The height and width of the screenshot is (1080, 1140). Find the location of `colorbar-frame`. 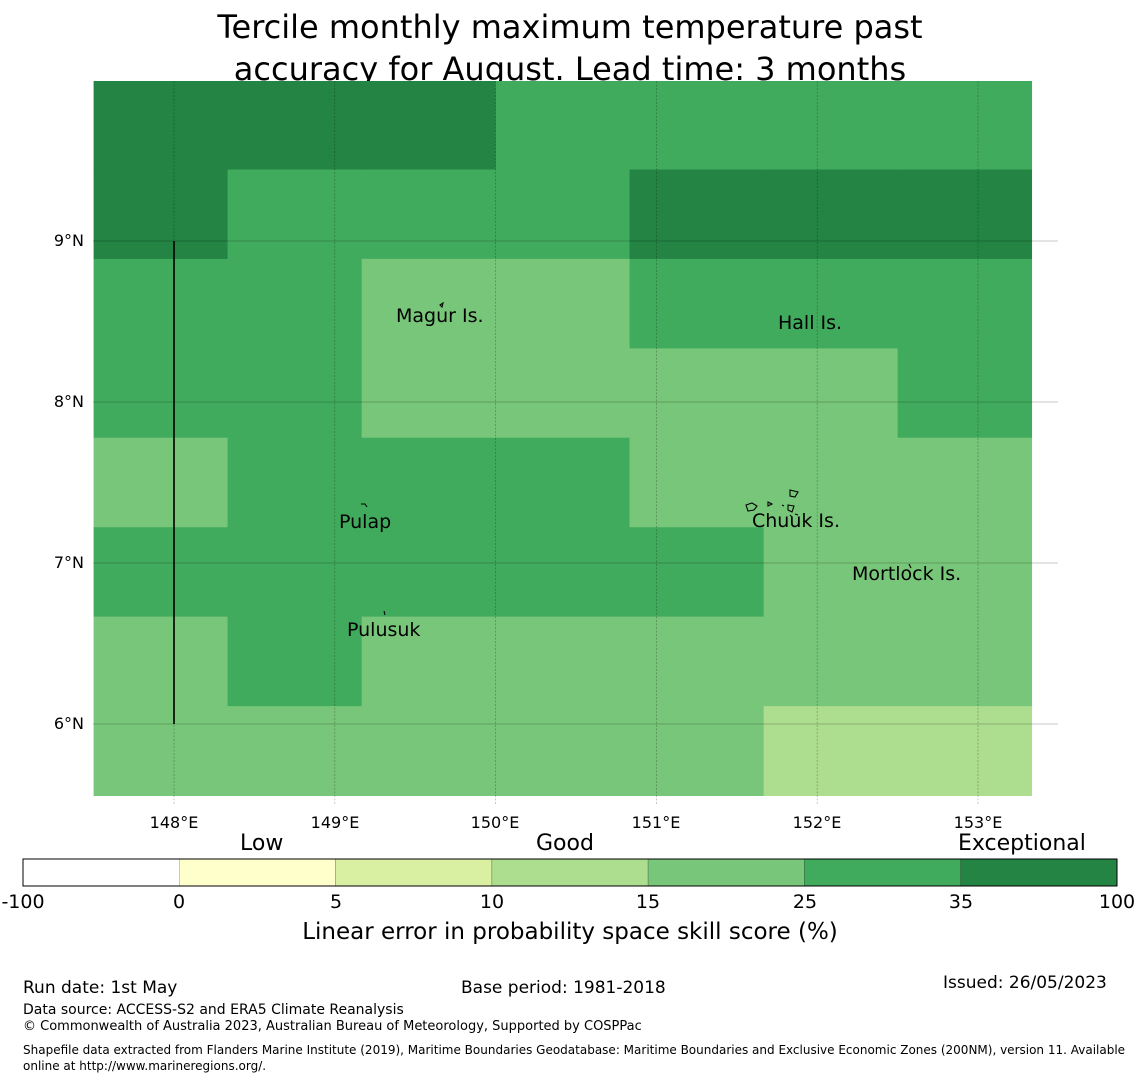

colorbar-frame is located at coordinates (570, 872).